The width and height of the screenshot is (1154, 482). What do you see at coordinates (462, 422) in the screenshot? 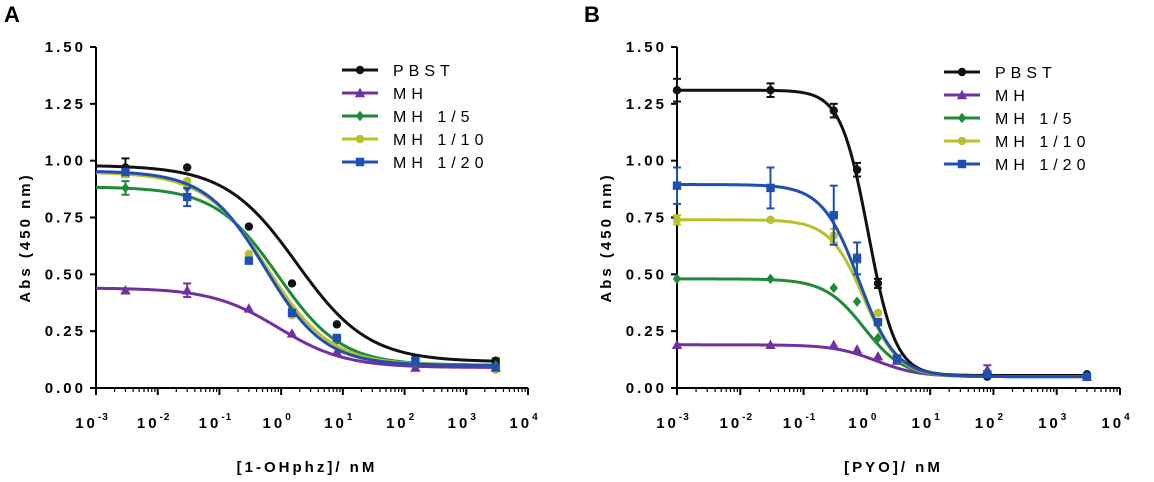
I see `panel-a-xtick-label: 103` at bounding box center [462, 422].